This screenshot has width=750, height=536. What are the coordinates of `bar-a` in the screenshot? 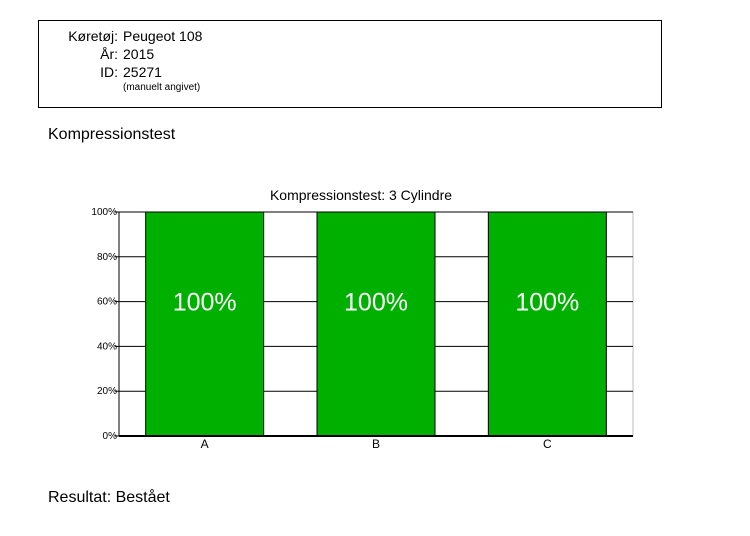 It's located at (205, 324).